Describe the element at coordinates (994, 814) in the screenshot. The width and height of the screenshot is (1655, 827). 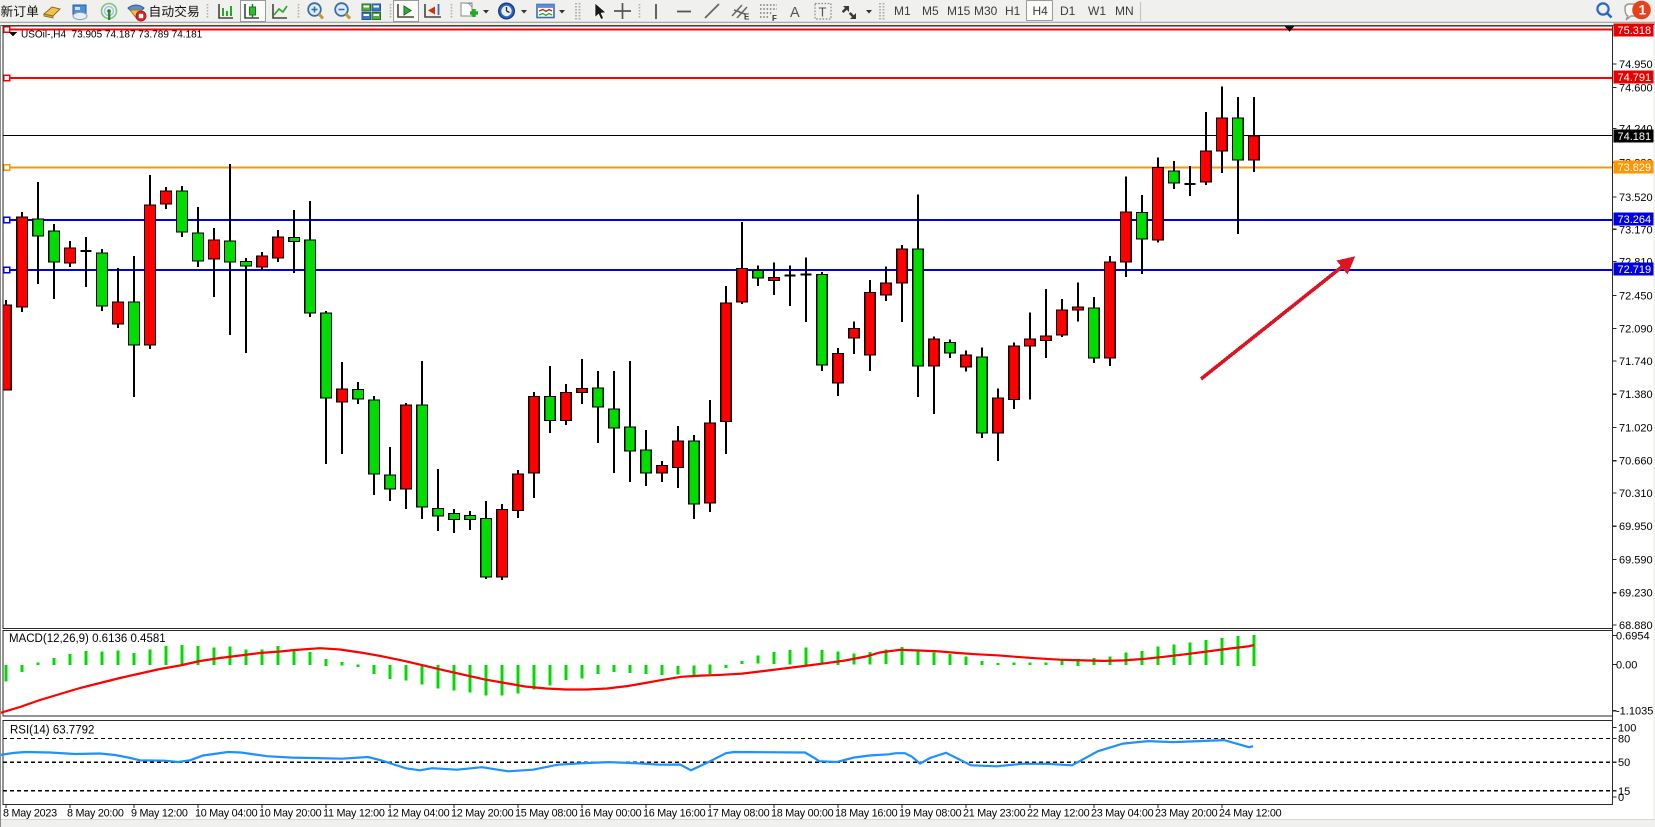
I see `svg-text: 21 May 23:00` at that location.